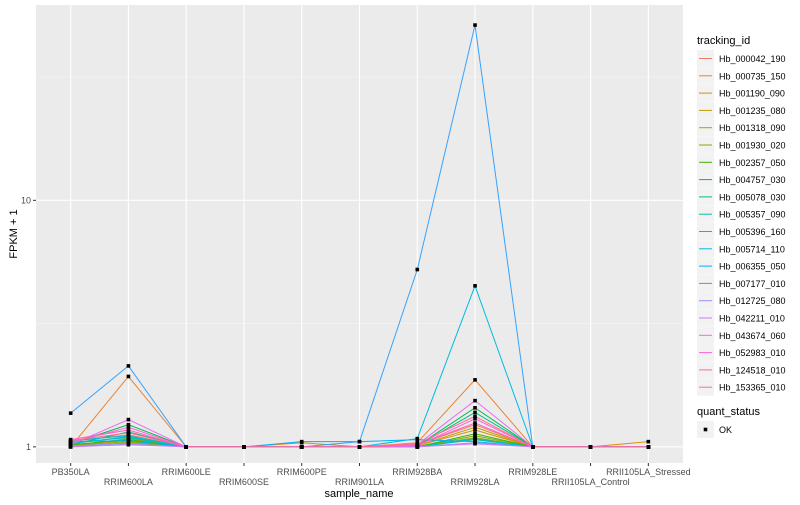  Describe the element at coordinates (705, 429) in the screenshot. I see `square-point-icon` at that location.